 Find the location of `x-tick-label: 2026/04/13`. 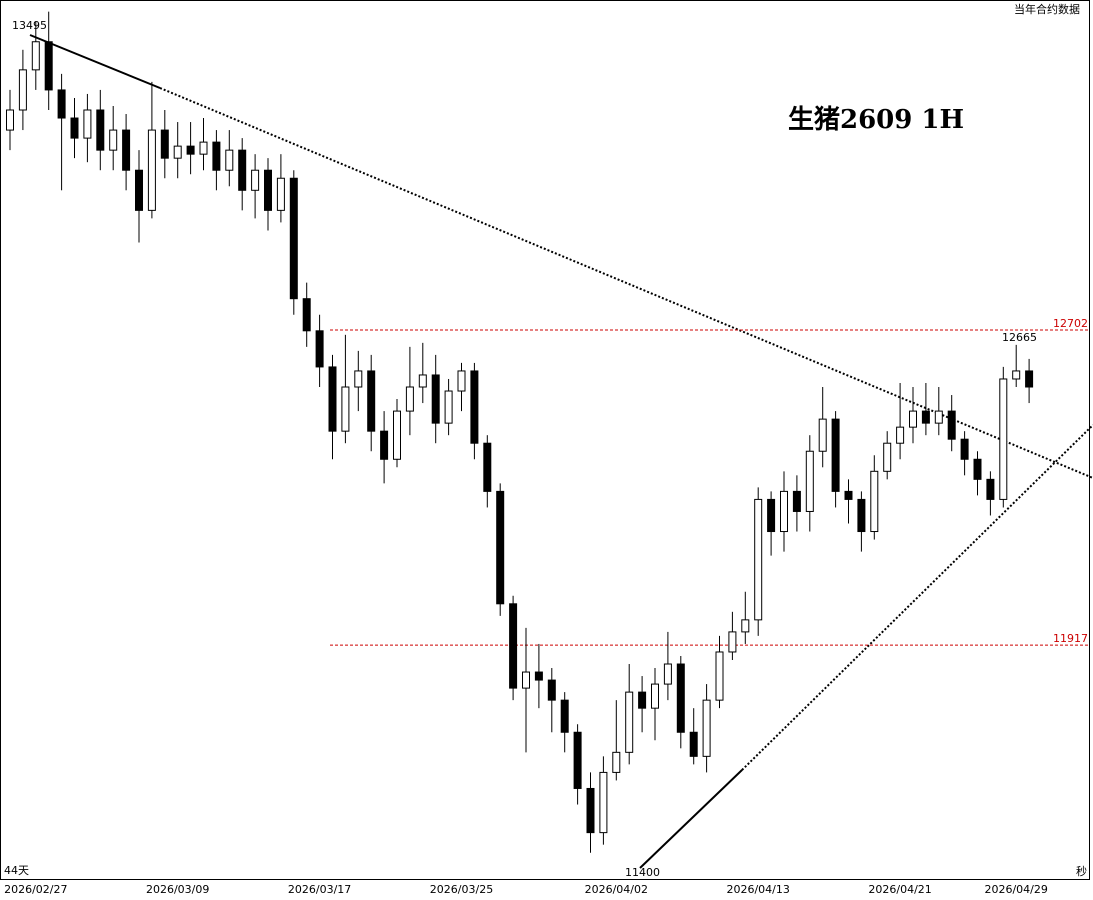

x-tick-label: 2026/04/13 is located at coordinates (757, 889).